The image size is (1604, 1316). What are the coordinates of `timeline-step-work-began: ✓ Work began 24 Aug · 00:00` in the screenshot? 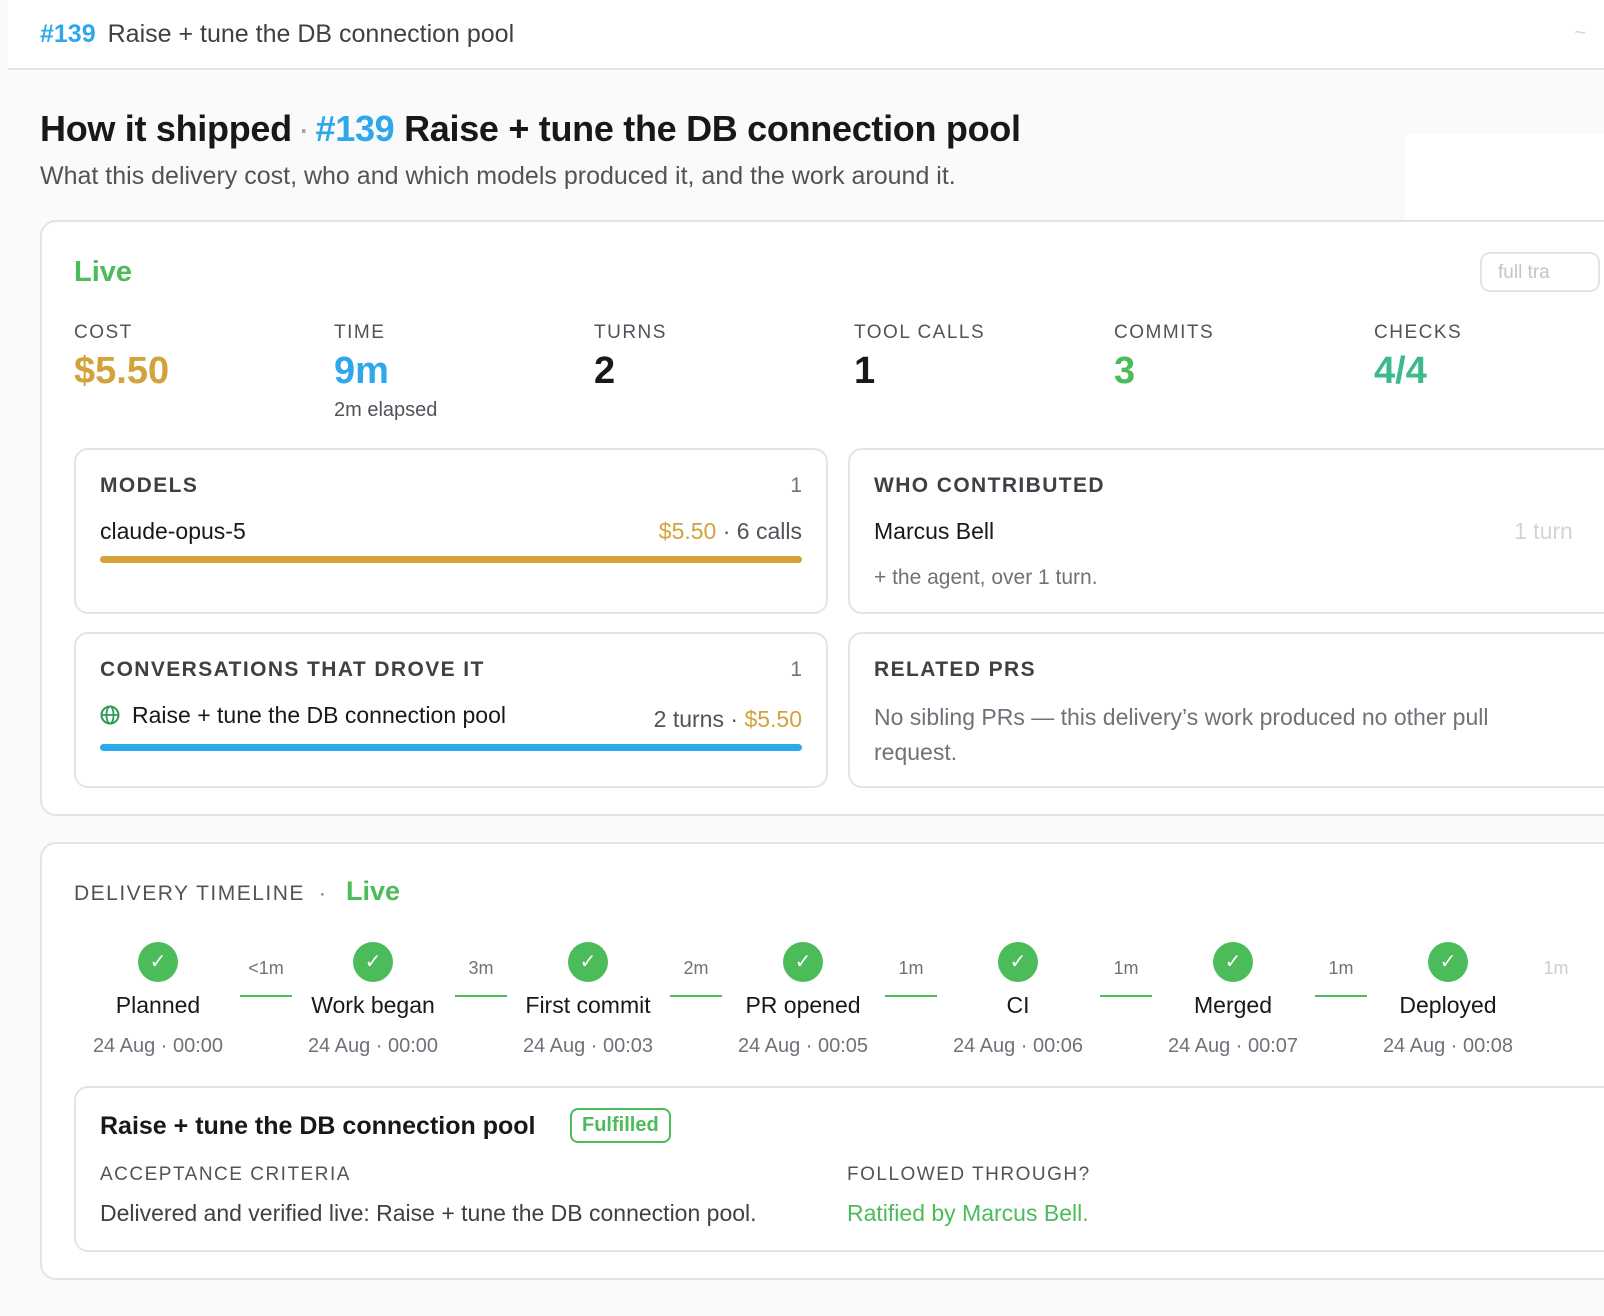 It's located at (373, 1000).